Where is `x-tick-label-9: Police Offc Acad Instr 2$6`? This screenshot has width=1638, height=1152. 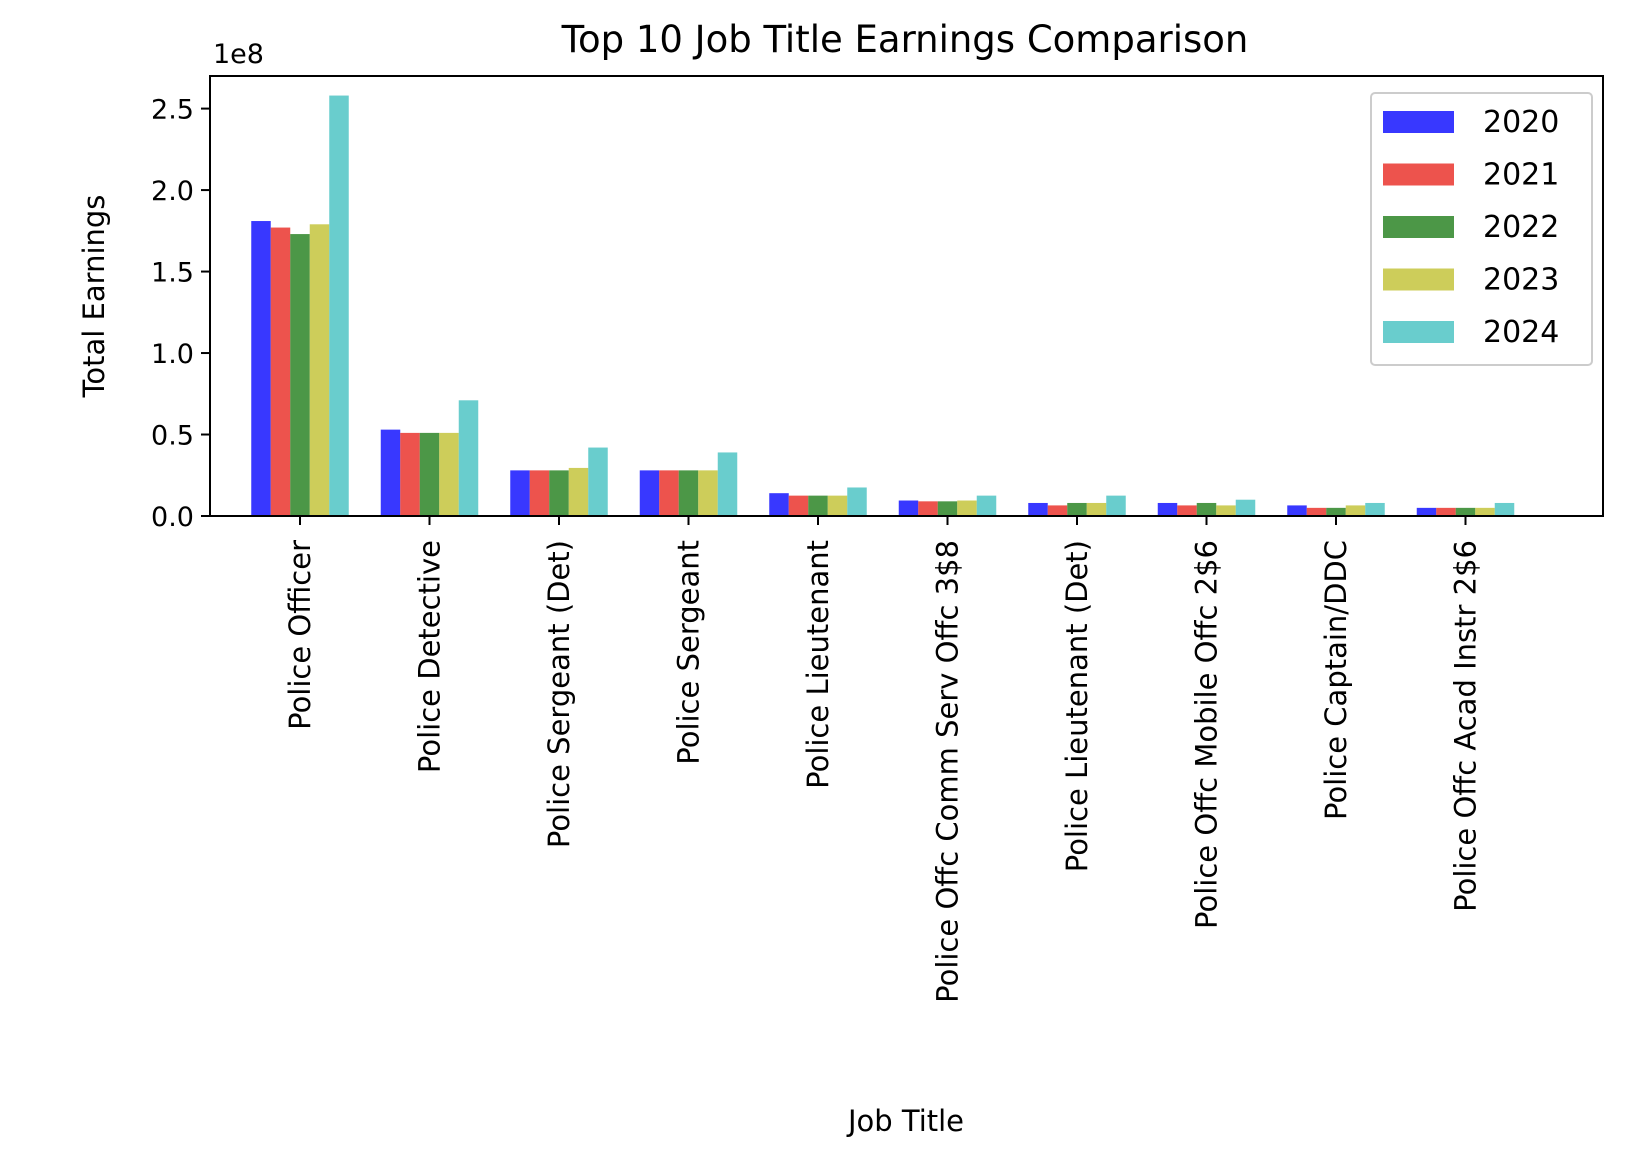 x-tick-label-9: Police Offc Acad Instr 2$6 is located at coordinates (1466, 726).